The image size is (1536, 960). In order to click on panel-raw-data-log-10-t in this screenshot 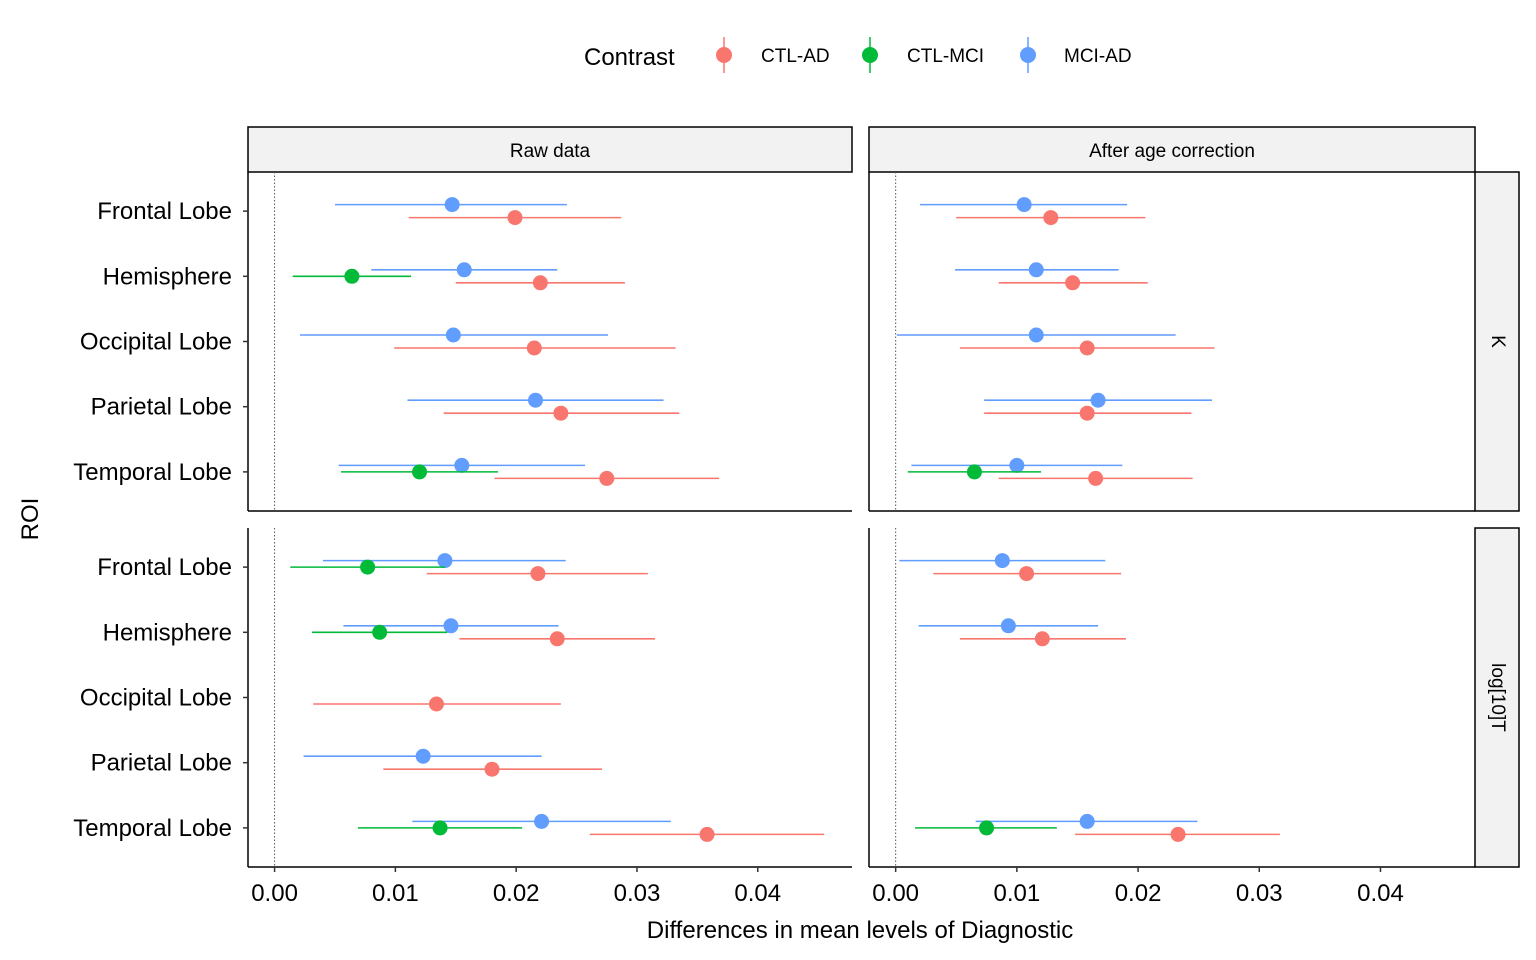, I will do `click(549, 698)`.